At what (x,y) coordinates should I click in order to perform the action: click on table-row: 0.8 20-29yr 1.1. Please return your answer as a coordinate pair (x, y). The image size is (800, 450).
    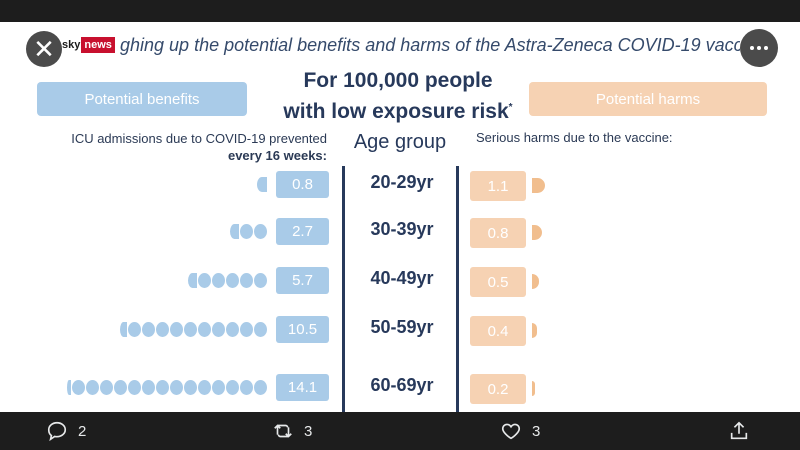
    Looking at the image, I should click on (400, 186).